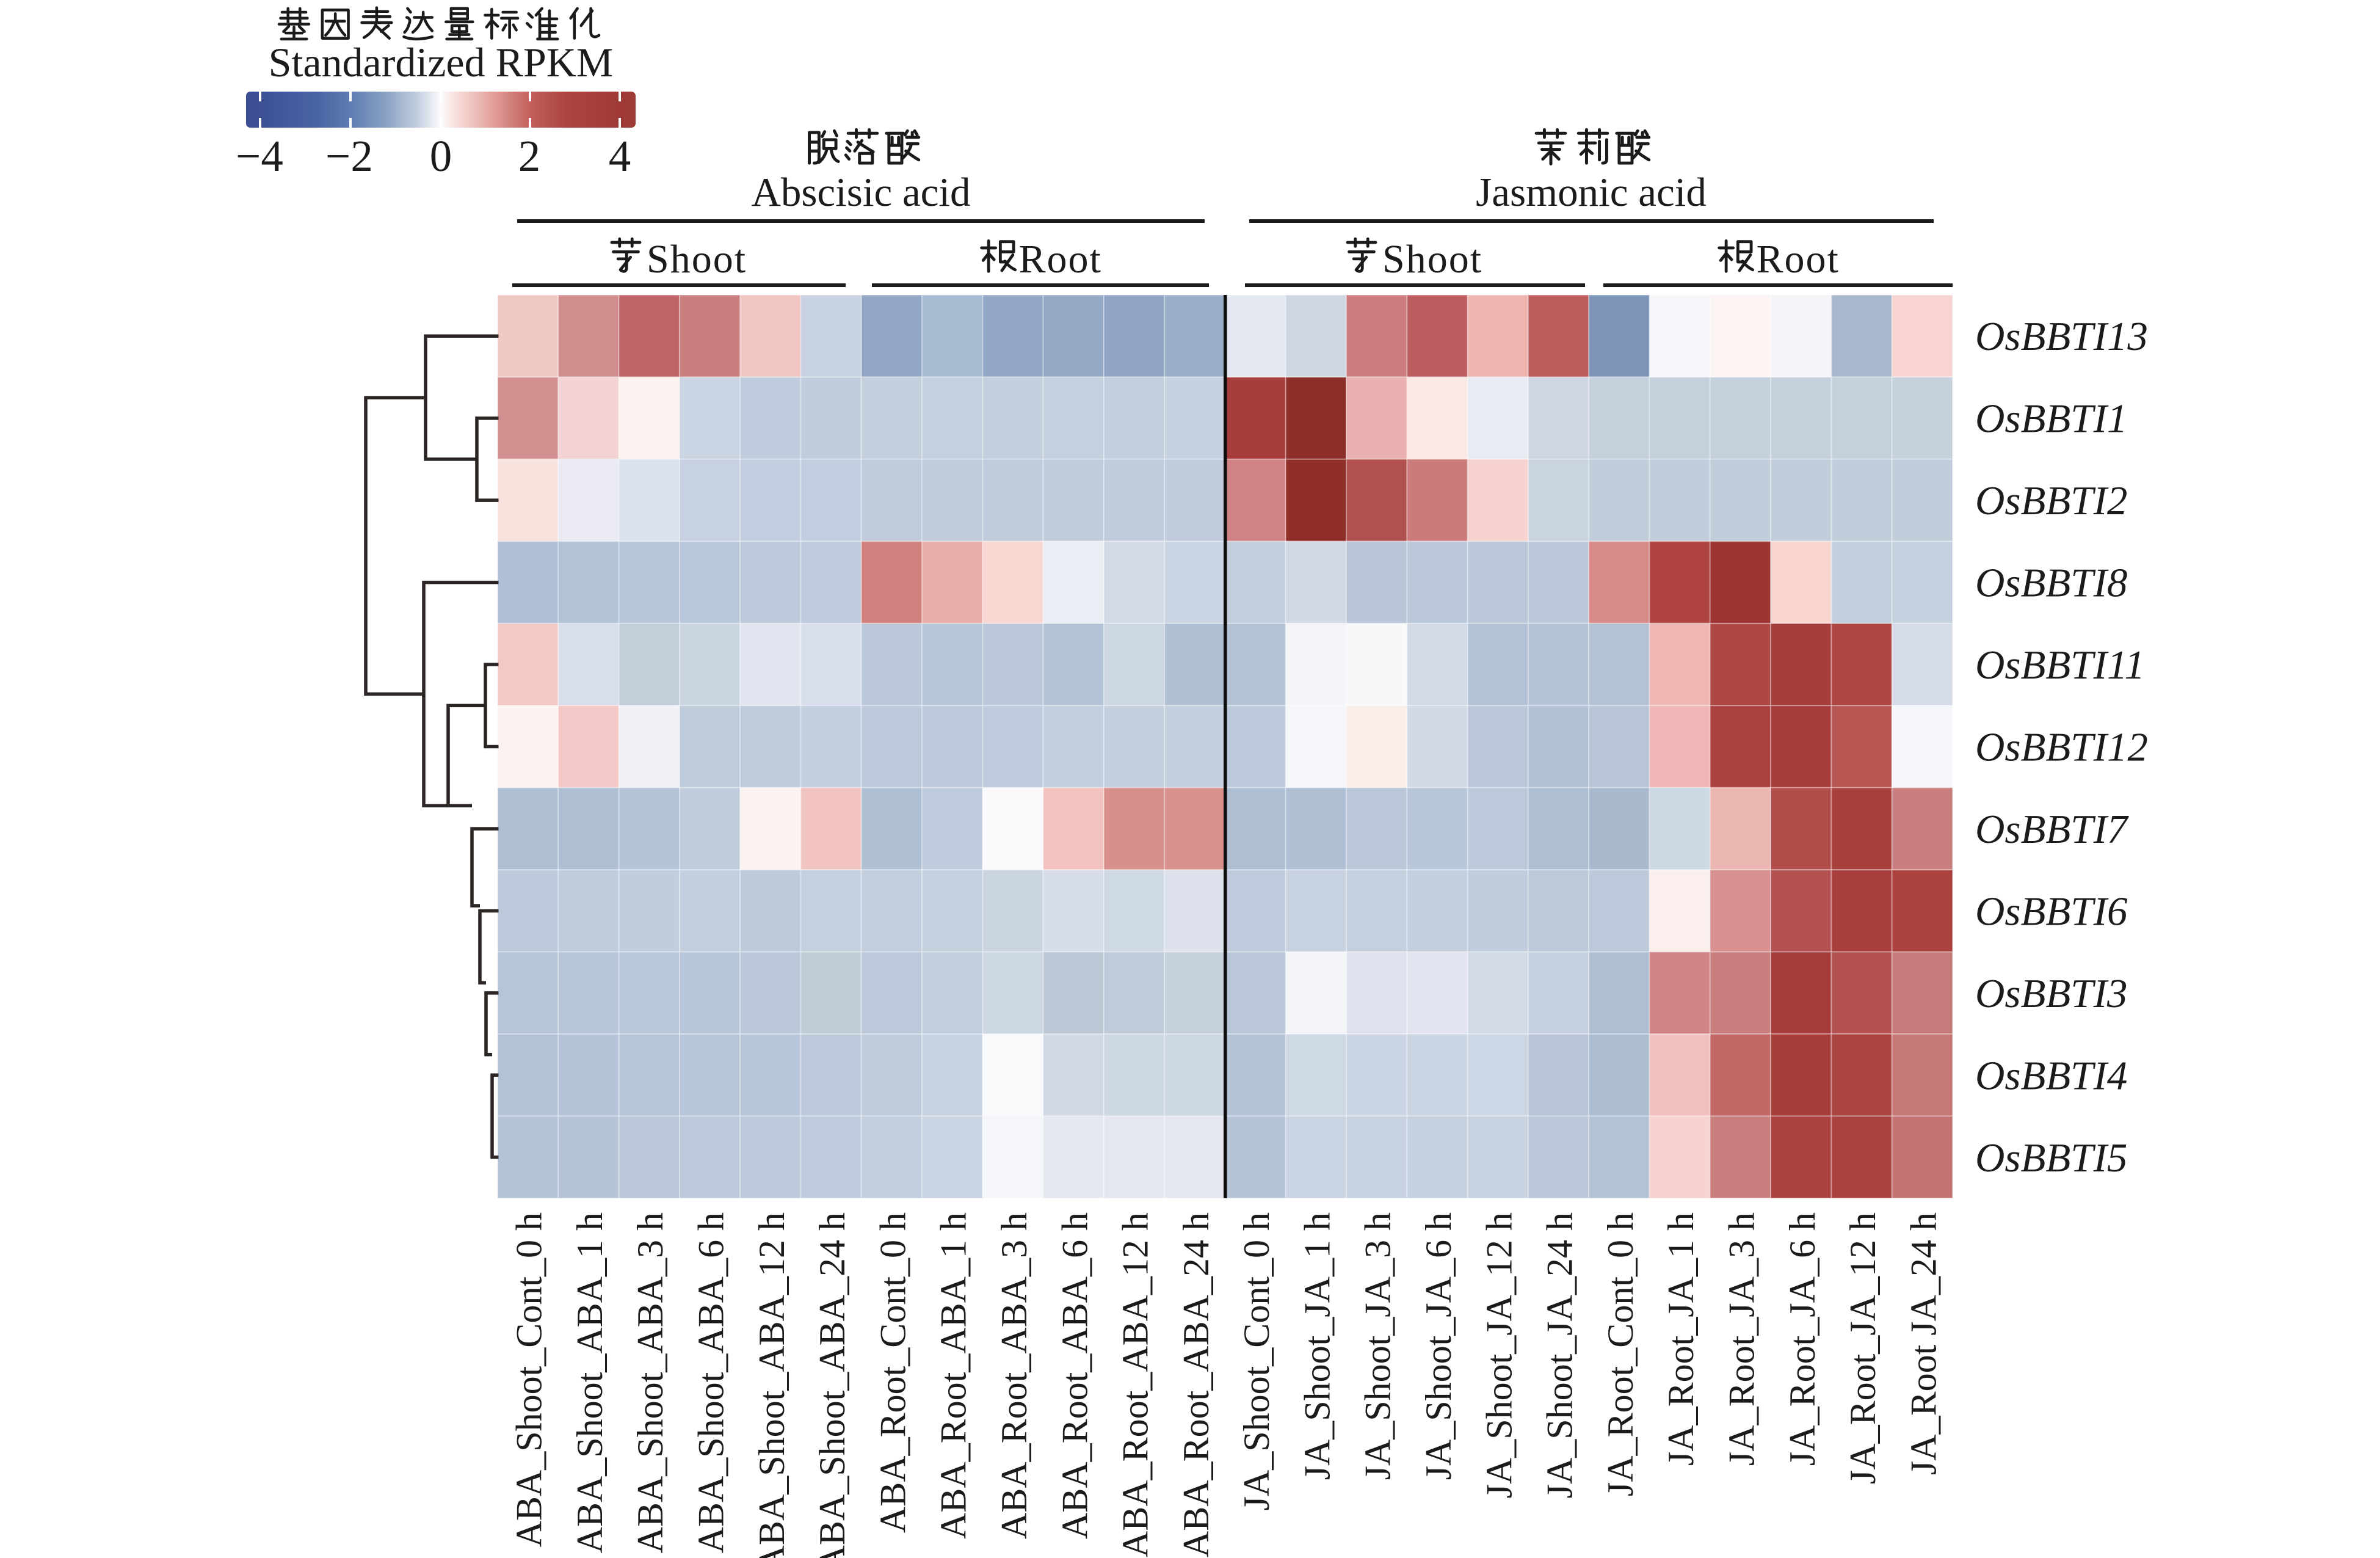 This screenshot has width=2380, height=1558. Describe the element at coordinates (2052, 829) in the screenshot. I see `svg-text: OsBBTI7` at that location.